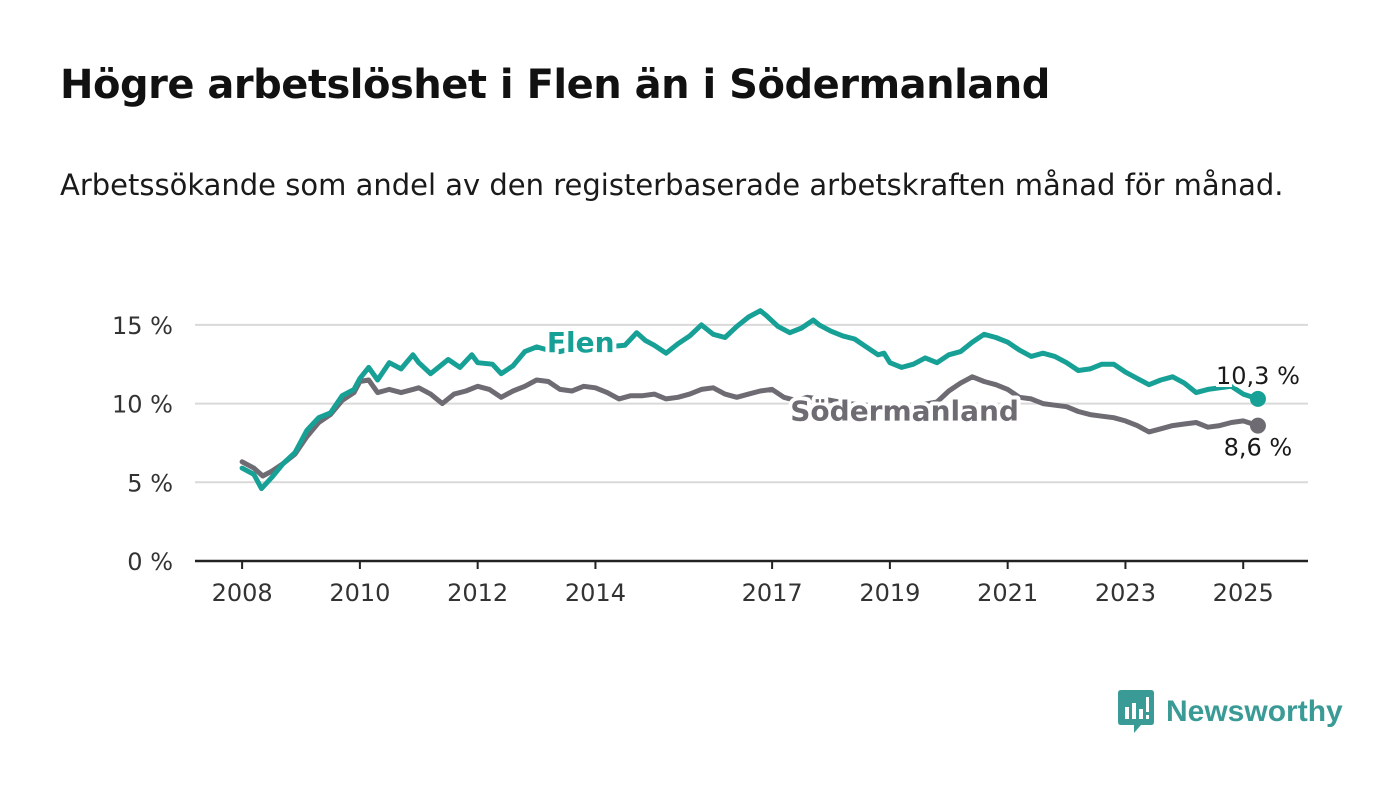 The height and width of the screenshot is (794, 1400). What do you see at coordinates (1257, 425) in the screenshot?
I see `end-point-sodermanland` at bounding box center [1257, 425].